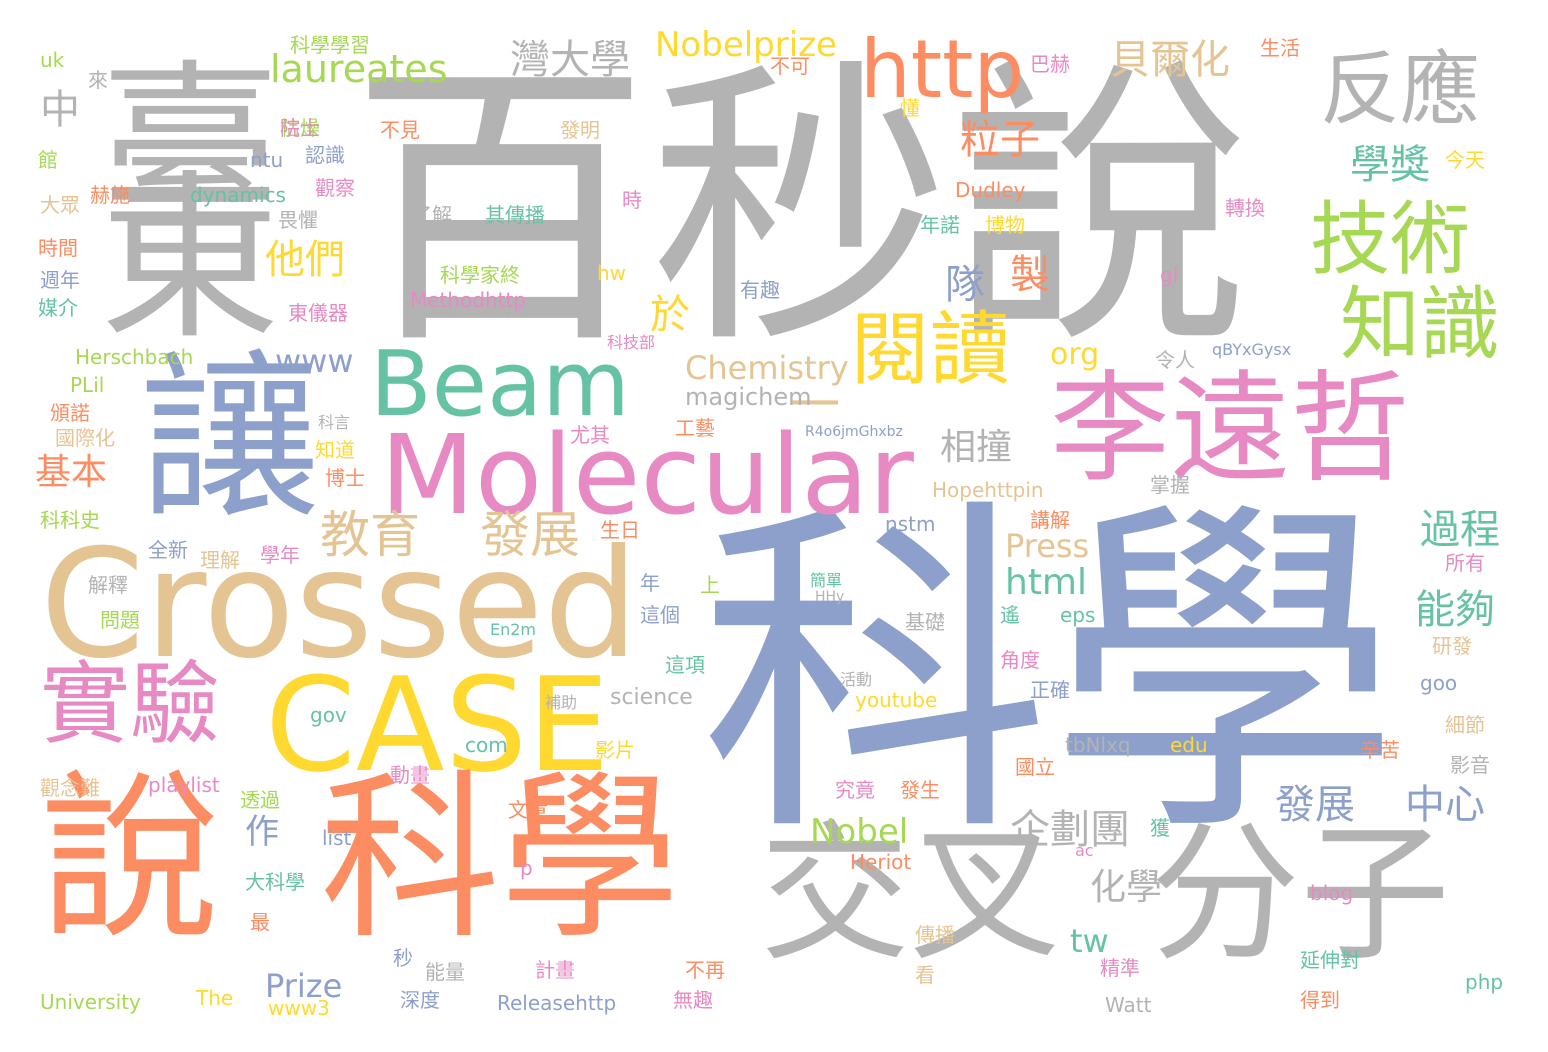 This screenshot has width=1548, height=1052. What do you see at coordinates (631, 342) in the screenshot?
I see `word-cloud-word: 科技部` at bounding box center [631, 342].